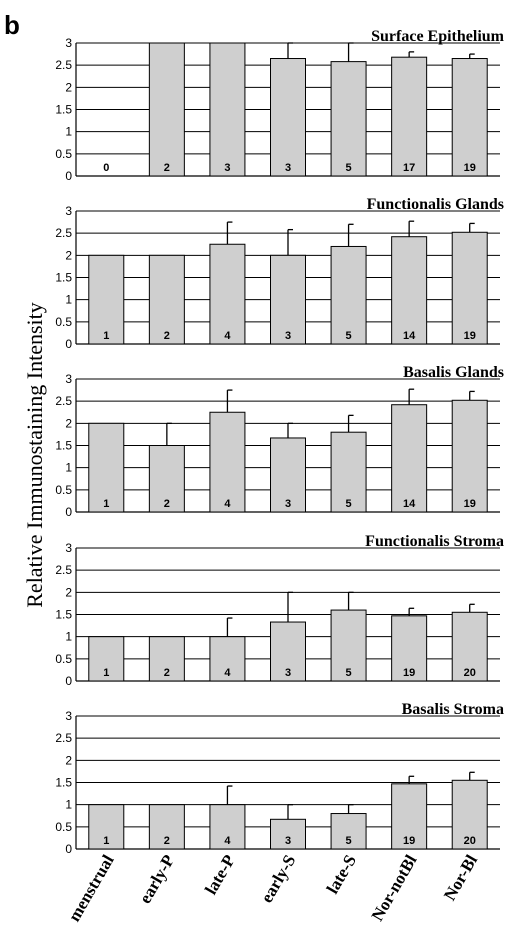  What do you see at coordinates (409, 168) in the screenshot?
I see `sample-size-label: 17` at bounding box center [409, 168].